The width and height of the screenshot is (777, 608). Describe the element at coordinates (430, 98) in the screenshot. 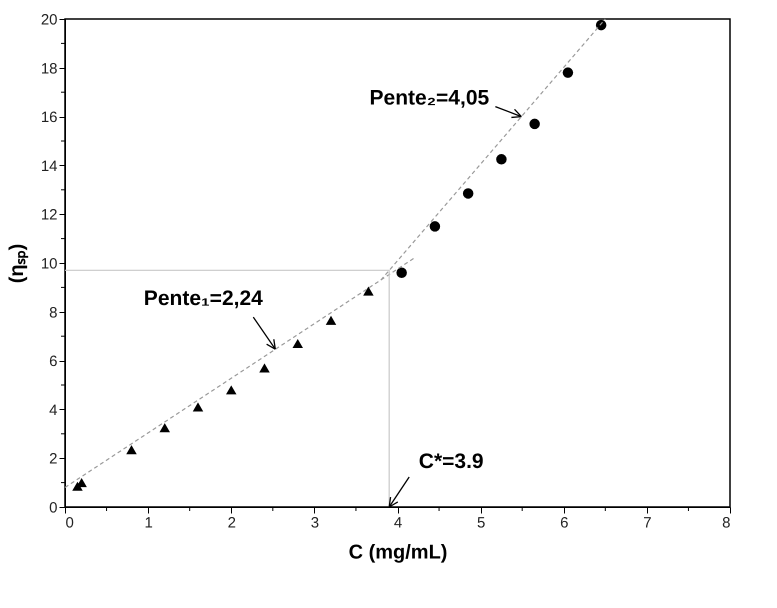

I see `annotation: Pente₂=4,05` at that location.